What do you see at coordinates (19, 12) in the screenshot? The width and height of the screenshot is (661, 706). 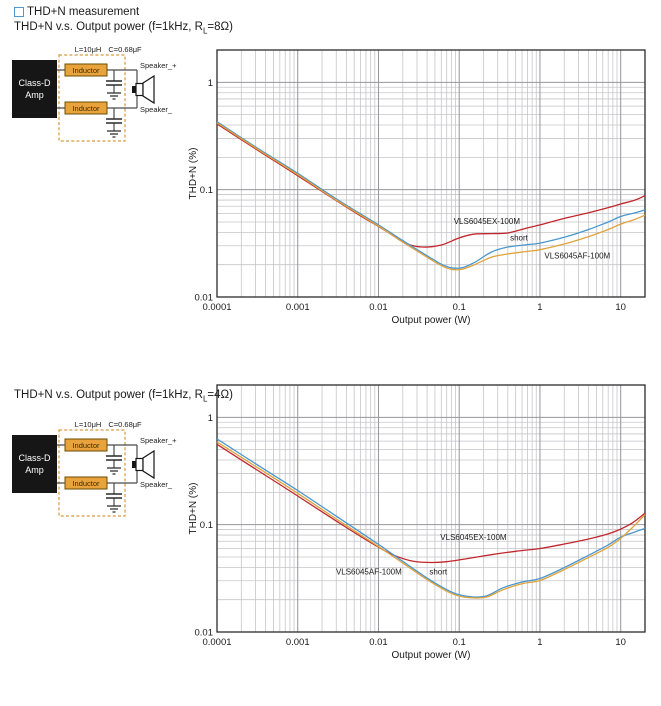 I see `square-bullet-icon` at bounding box center [19, 12].